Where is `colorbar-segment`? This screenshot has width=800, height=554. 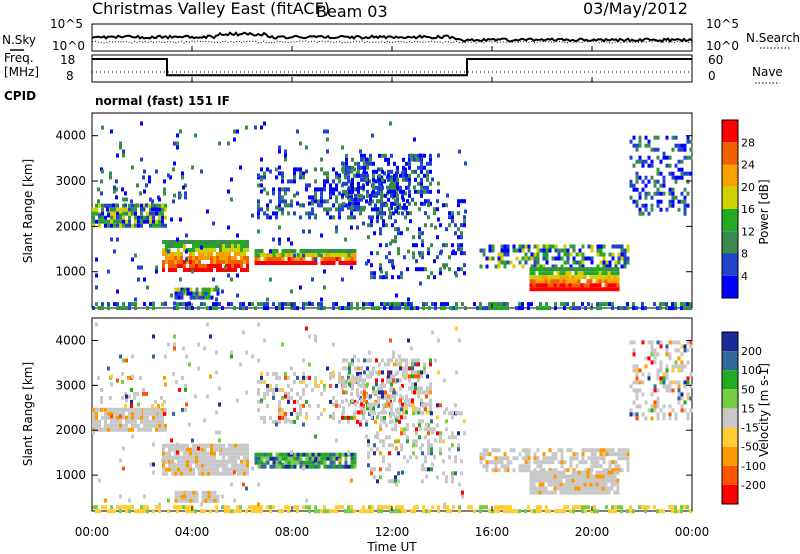 colorbar-segment is located at coordinates (730, 153).